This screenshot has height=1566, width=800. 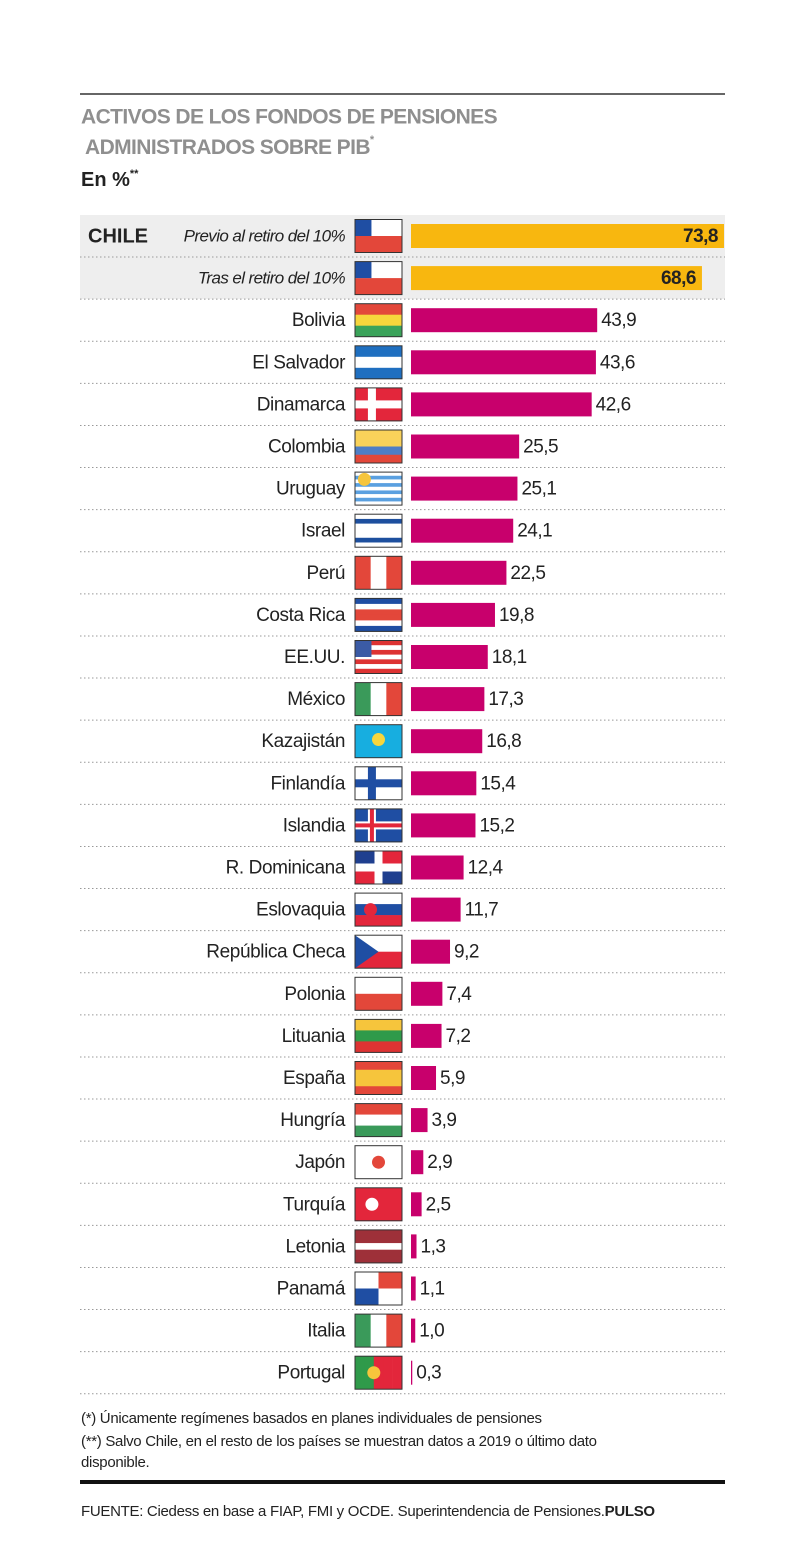 What do you see at coordinates (432, 1289) in the screenshot?
I see `value-label: 1,1` at bounding box center [432, 1289].